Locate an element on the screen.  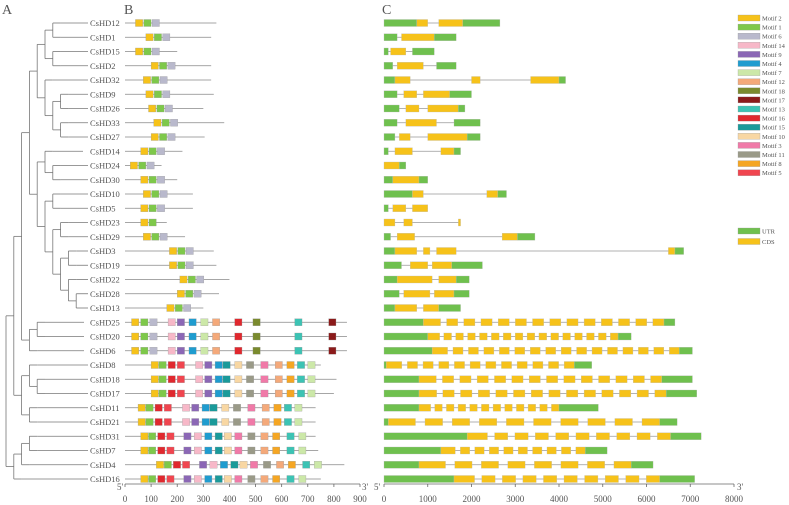
gene-label: CsHD2 is located at coordinates (103, 66).